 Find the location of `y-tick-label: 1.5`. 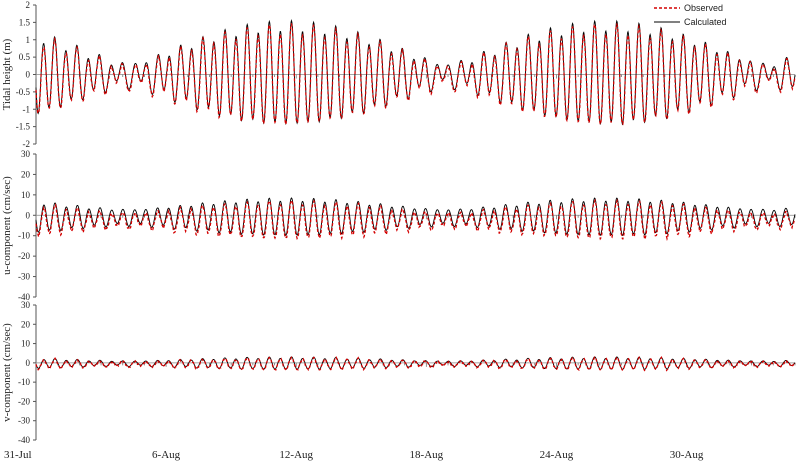

y-tick-label: 1.5 is located at coordinates (25, 22).